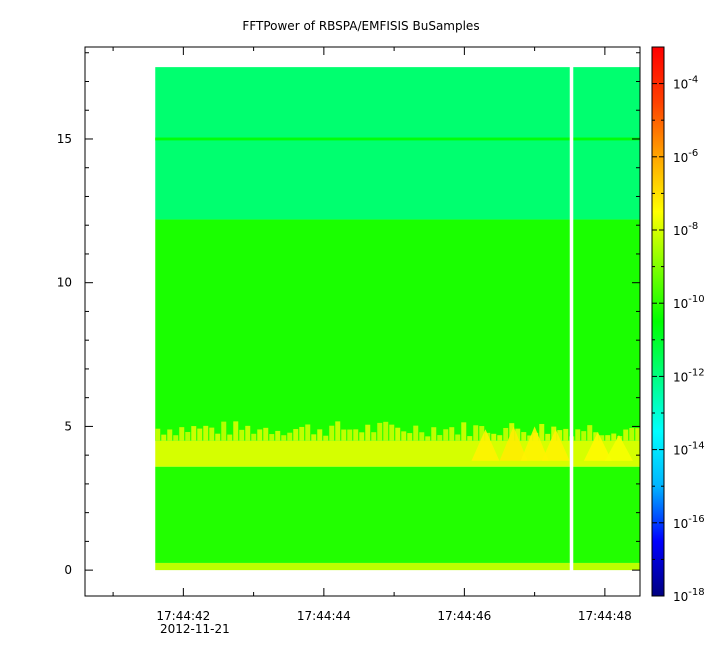  Describe the element at coordinates (68, 426) in the screenshot. I see `y-tick-label: 5` at that location.